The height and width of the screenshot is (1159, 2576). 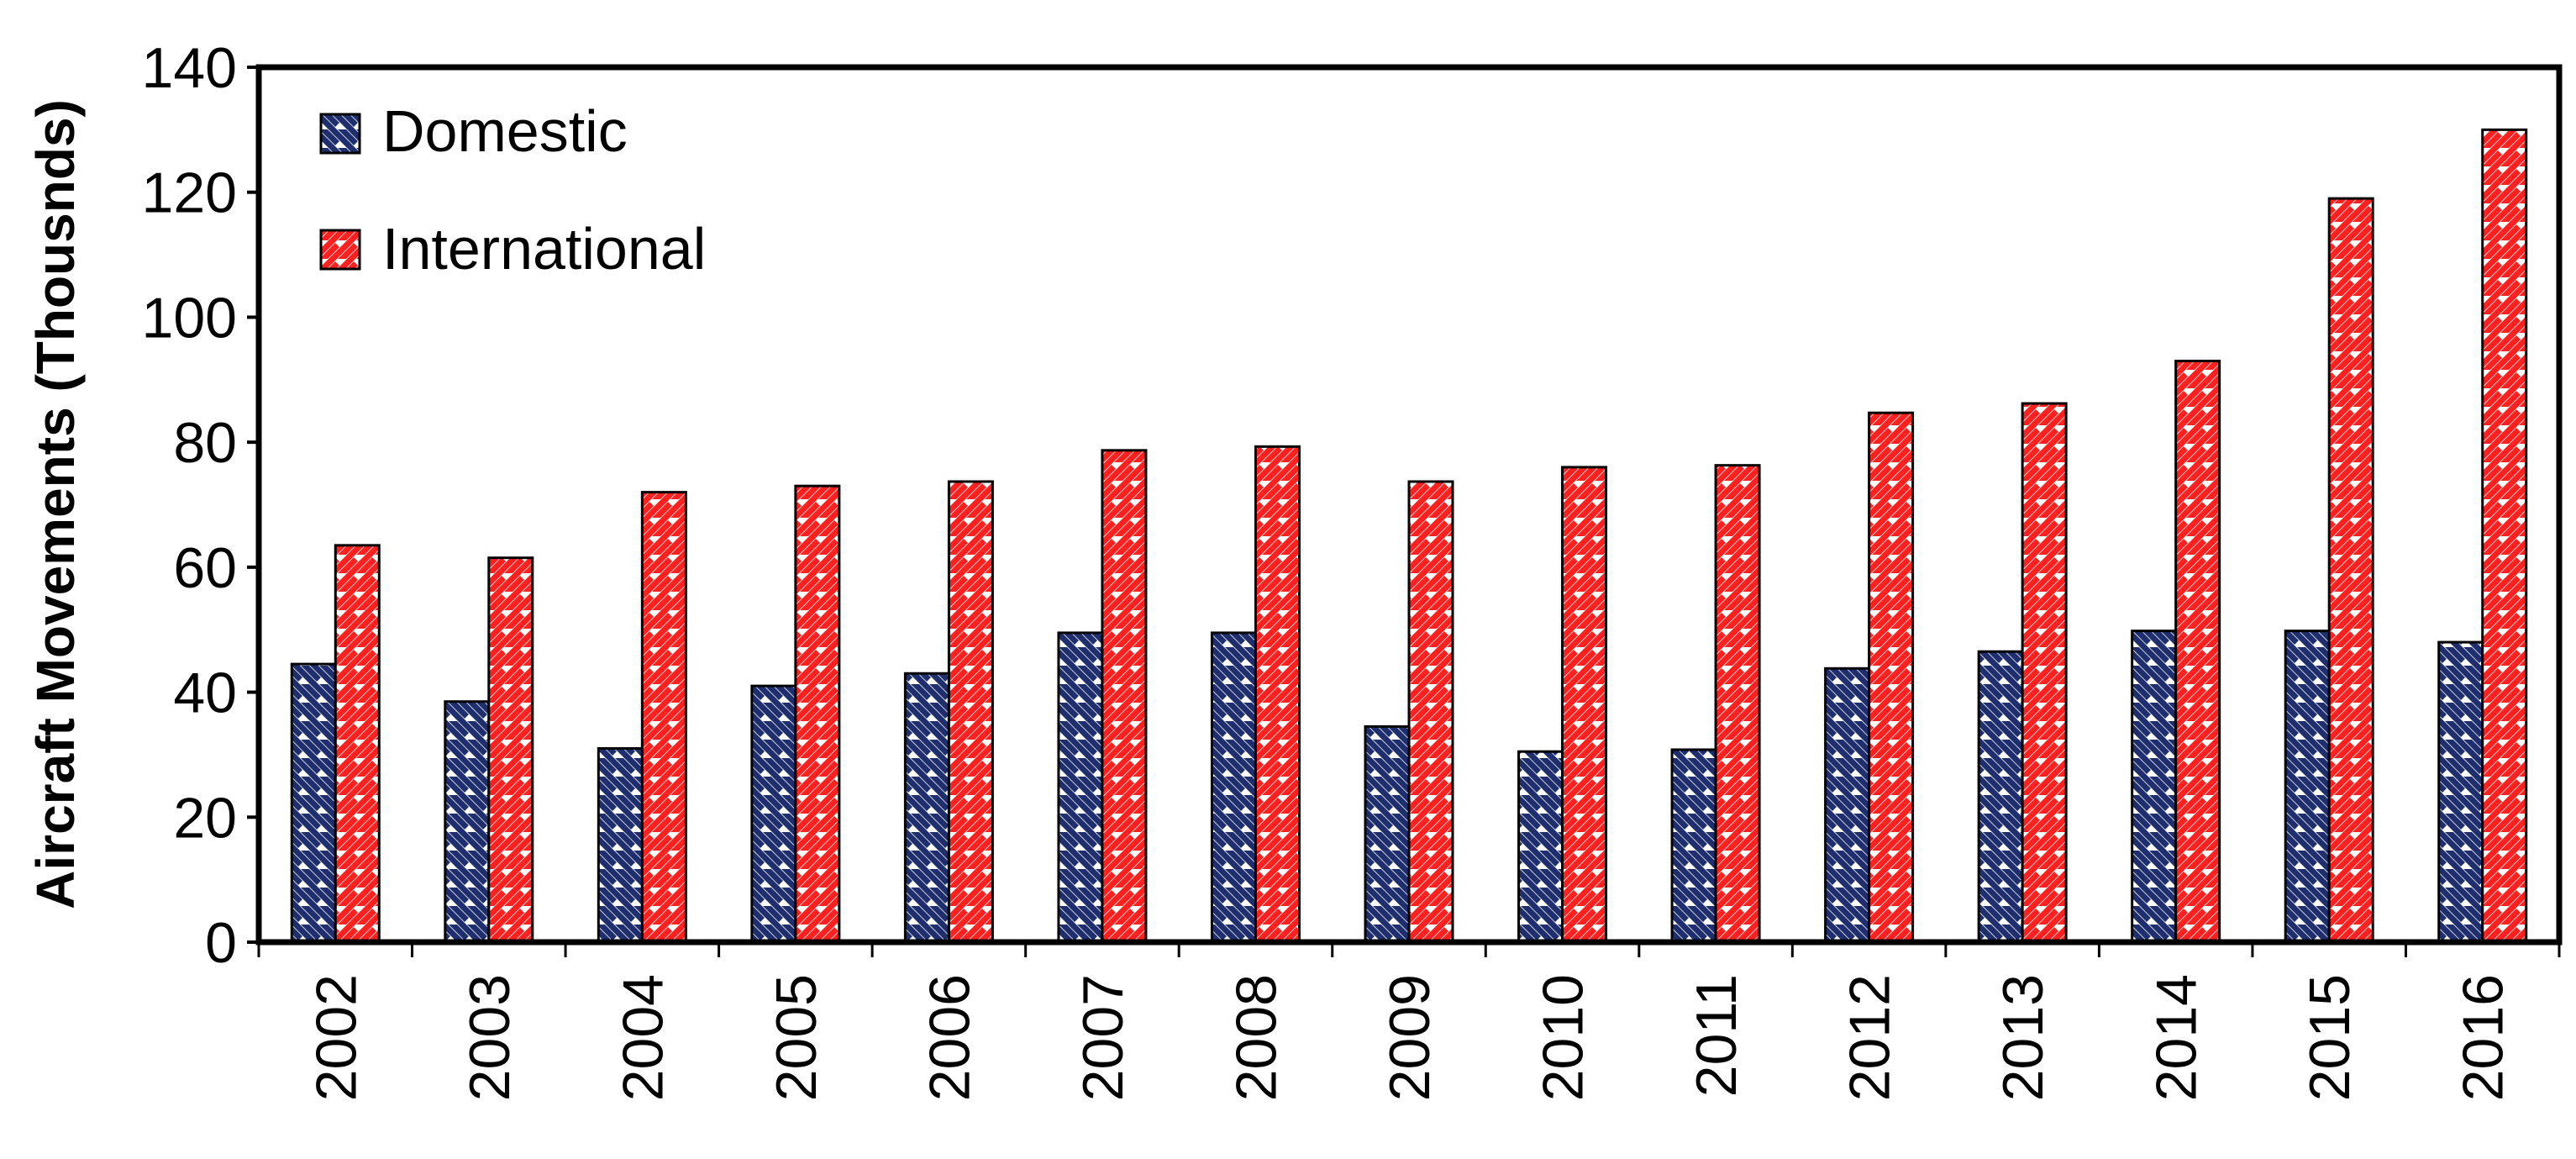 I want to click on x-tick-label: 2016, so click(x=2484, y=1037).